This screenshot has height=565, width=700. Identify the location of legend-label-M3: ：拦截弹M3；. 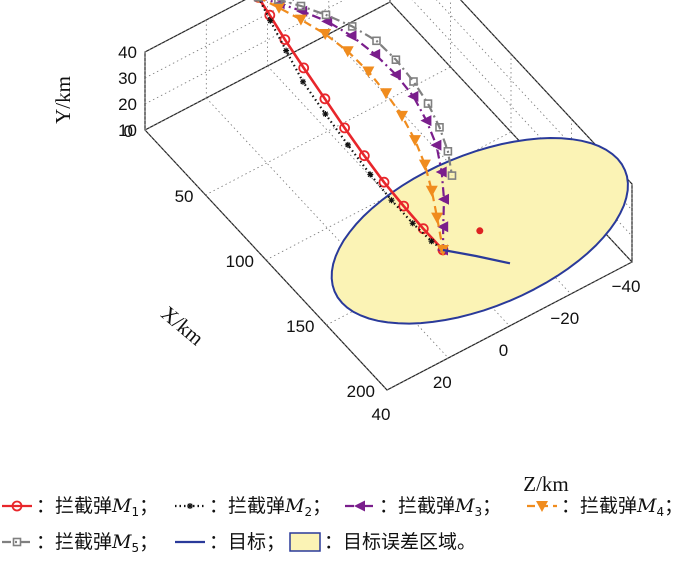
(440, 507).